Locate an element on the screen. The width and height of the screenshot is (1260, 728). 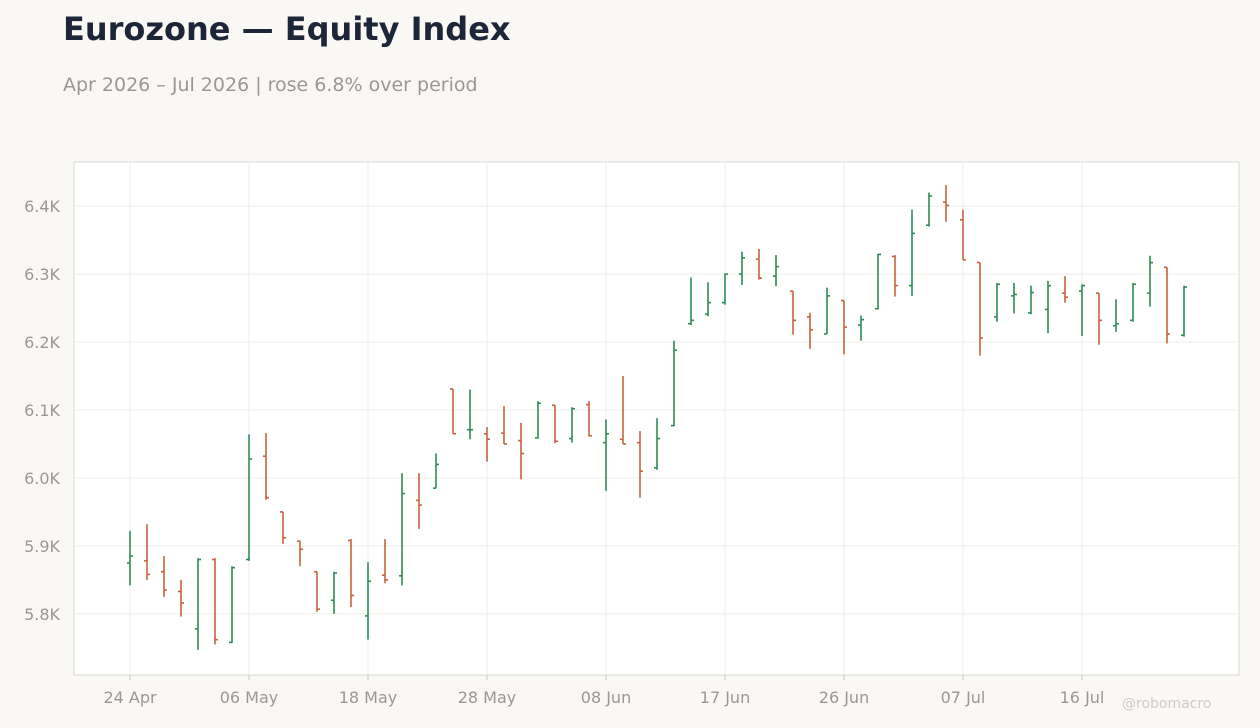
y-axis: 5.8K 5.9K 6.0K 6.1K 6.2K 6.3K 6.4K is located at coordinates (42, 410).